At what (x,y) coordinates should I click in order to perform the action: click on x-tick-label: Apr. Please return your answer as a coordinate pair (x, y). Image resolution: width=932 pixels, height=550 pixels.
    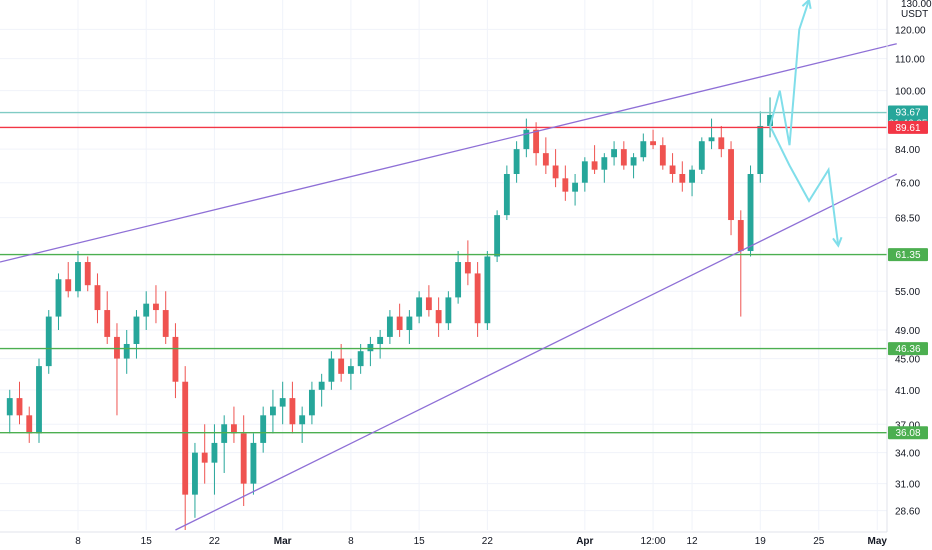
    Looking at the image, I should click on (584, 541).